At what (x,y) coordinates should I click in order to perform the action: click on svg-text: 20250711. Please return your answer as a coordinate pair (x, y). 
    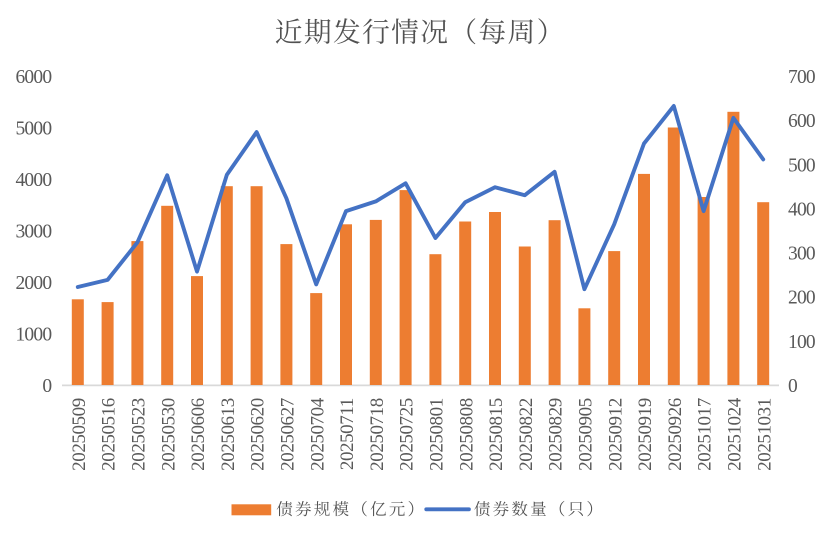
    Looking at the image, I should click on (347, 434).